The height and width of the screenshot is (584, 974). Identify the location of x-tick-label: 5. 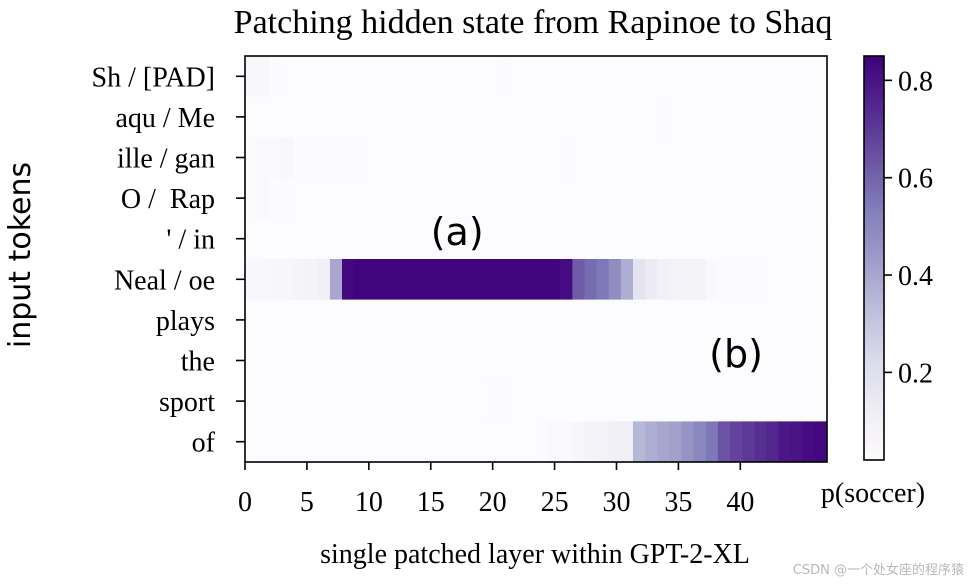
(307, 502).